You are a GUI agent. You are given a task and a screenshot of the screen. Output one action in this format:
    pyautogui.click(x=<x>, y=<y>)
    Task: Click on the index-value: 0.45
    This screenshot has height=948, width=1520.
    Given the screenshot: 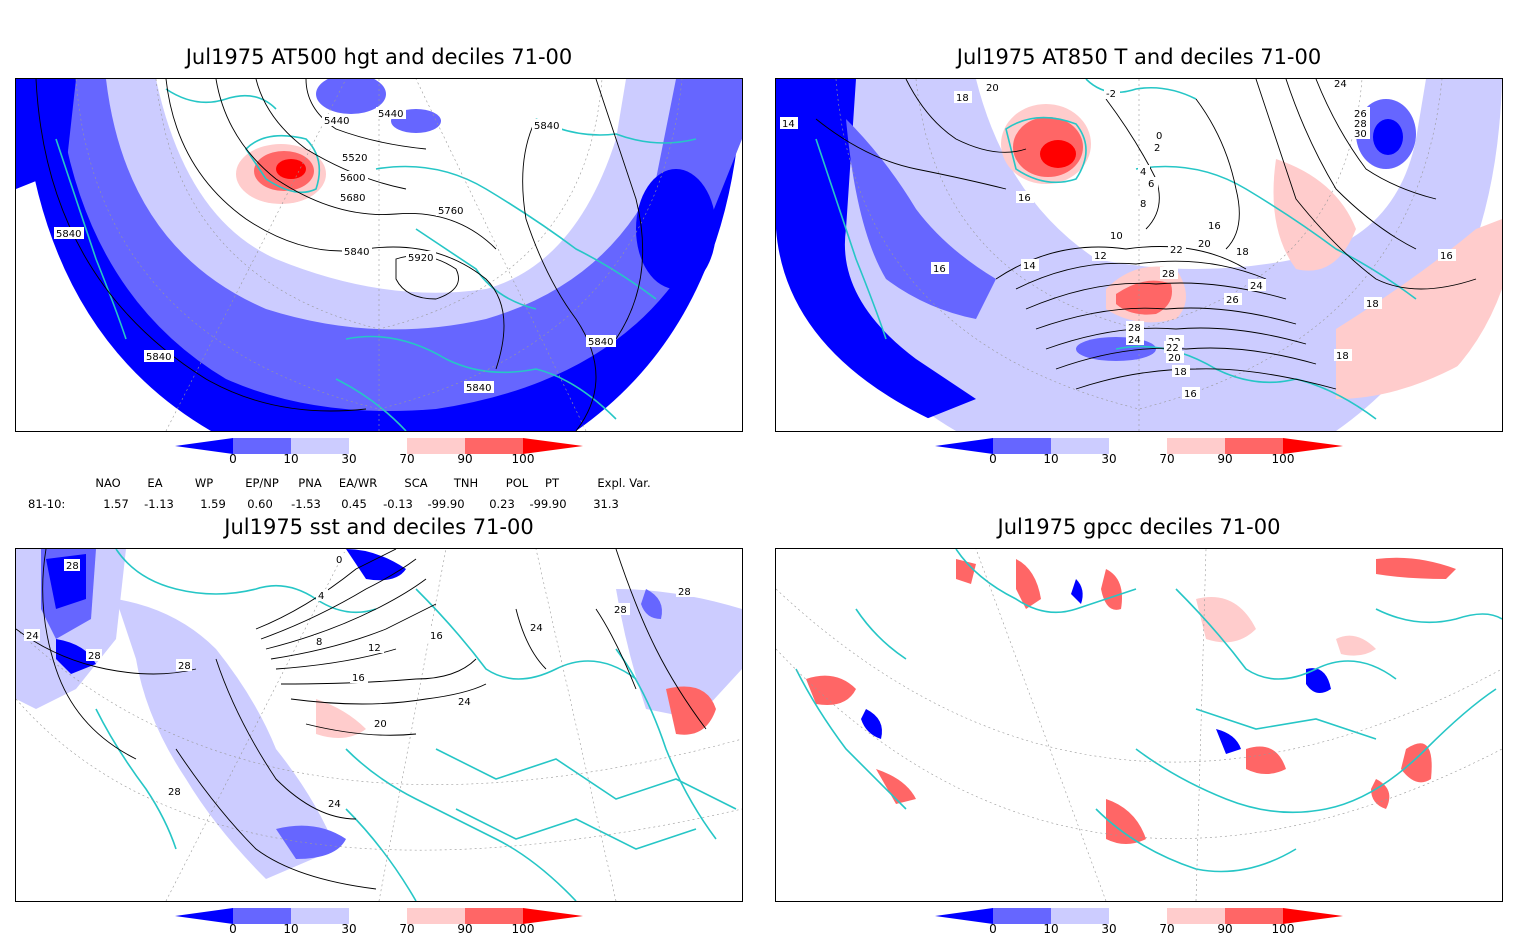 What is the action you would take?
    pyautogui.click(x=354, y=504)
    